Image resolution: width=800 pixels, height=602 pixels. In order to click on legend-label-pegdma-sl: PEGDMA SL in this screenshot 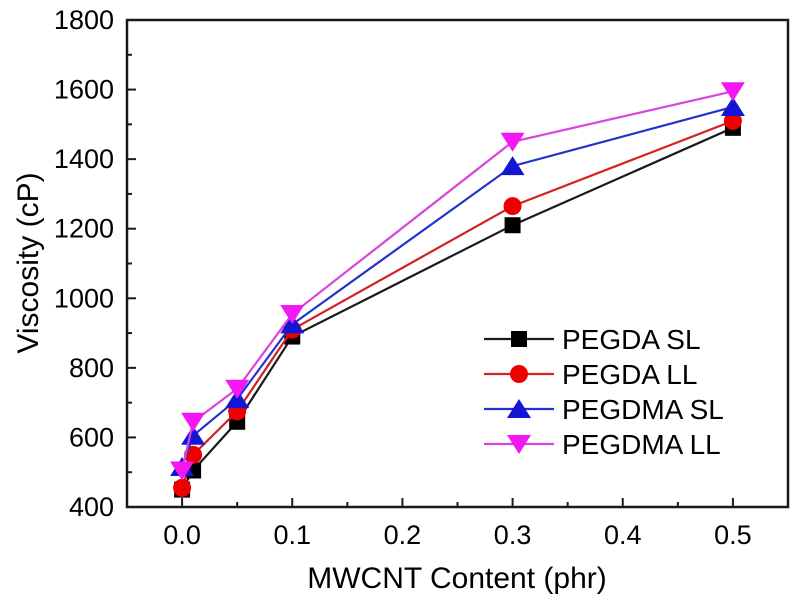, I will do `click(643, 409)`.